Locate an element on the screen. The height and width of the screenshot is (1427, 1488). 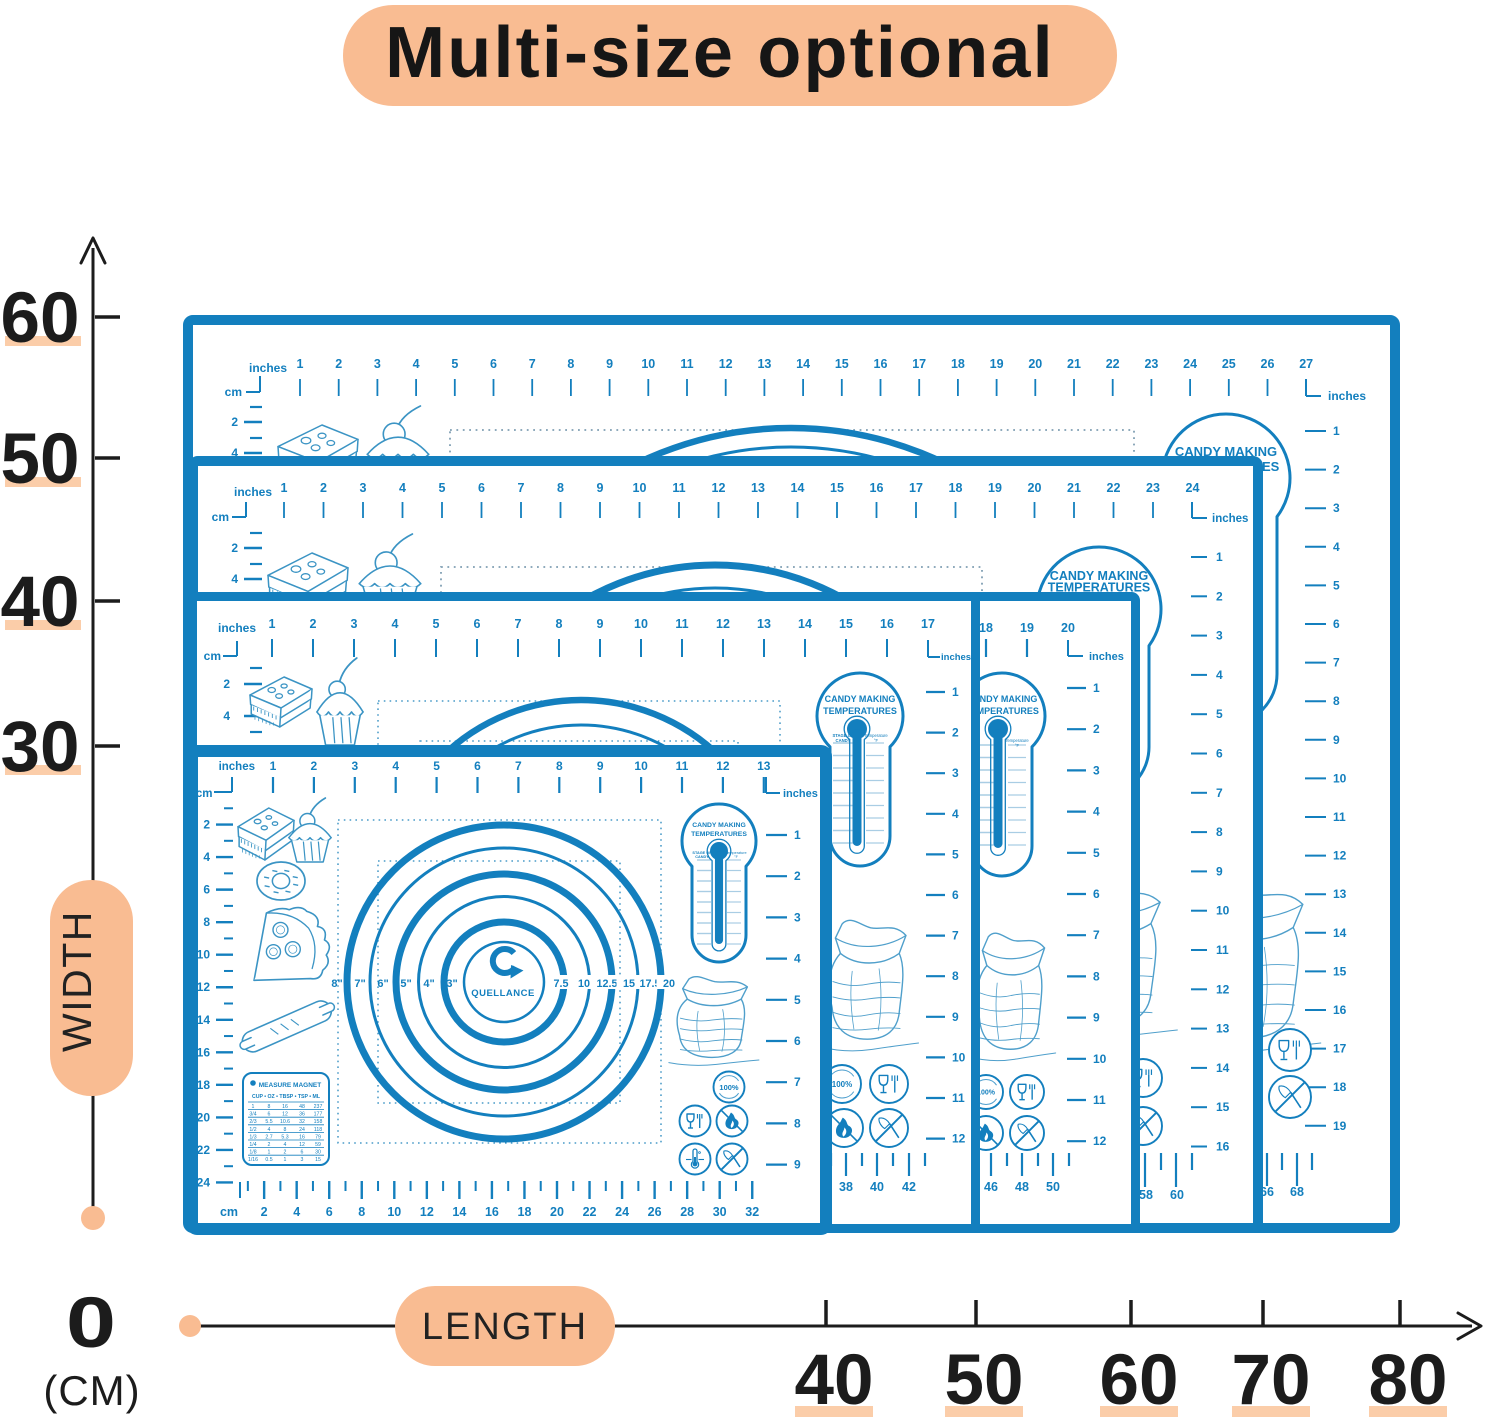
svg-text: 237 is located at coordinates (318, 1107).